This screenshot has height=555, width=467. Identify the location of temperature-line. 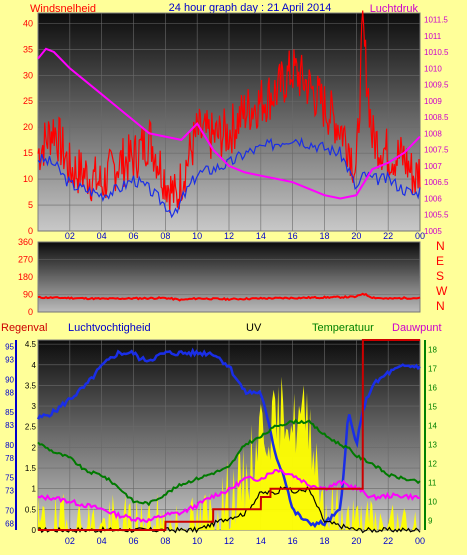
(229, 462).